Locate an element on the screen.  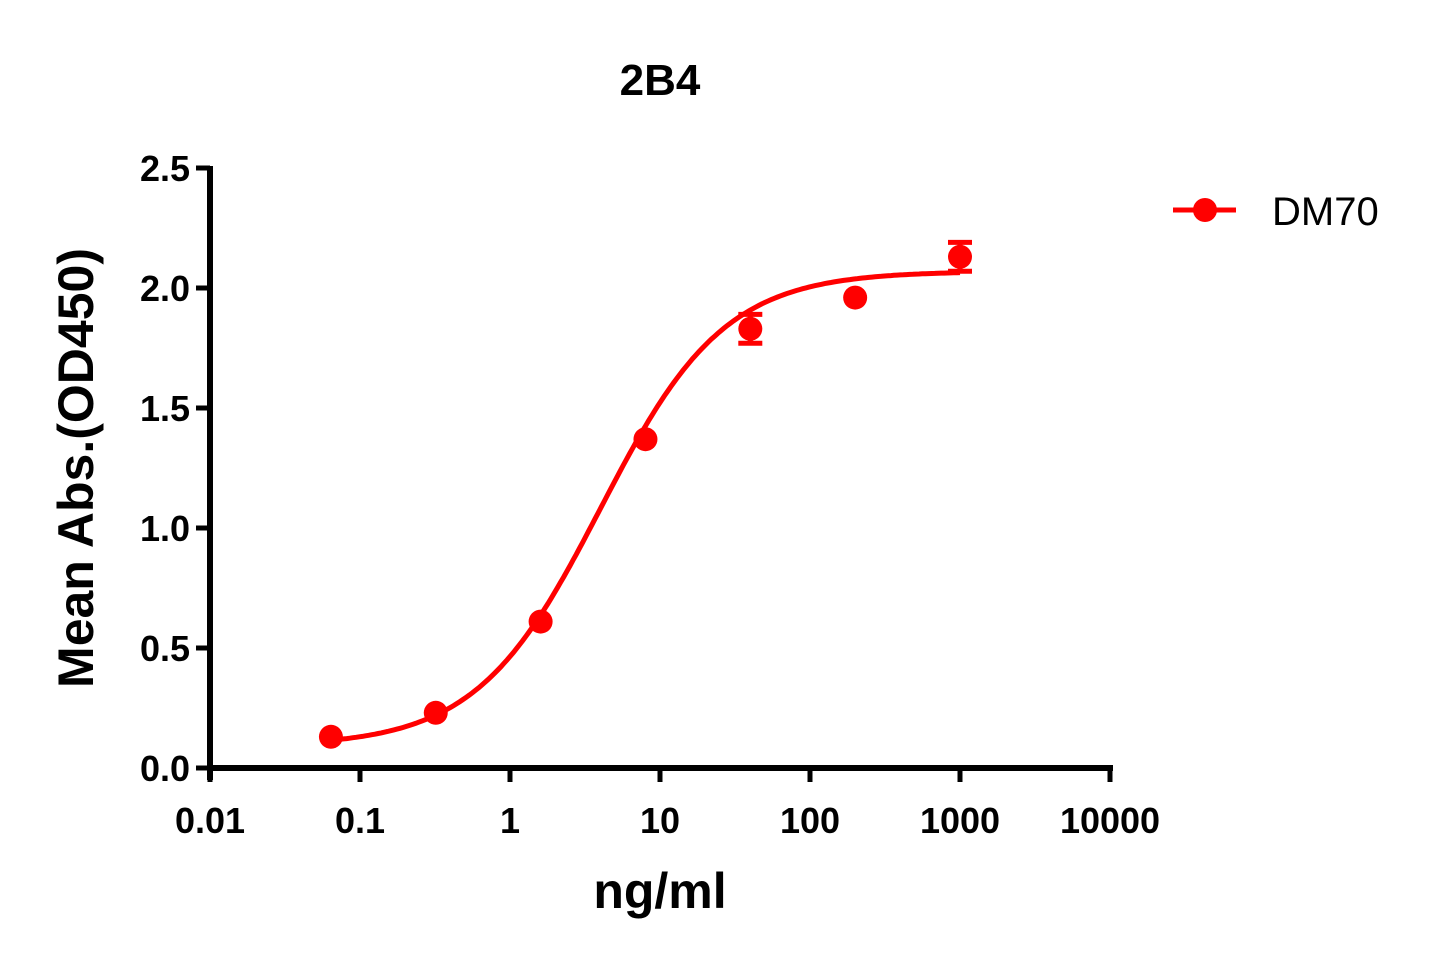
legend-marker-icon is located at coordinates (1205, 210).